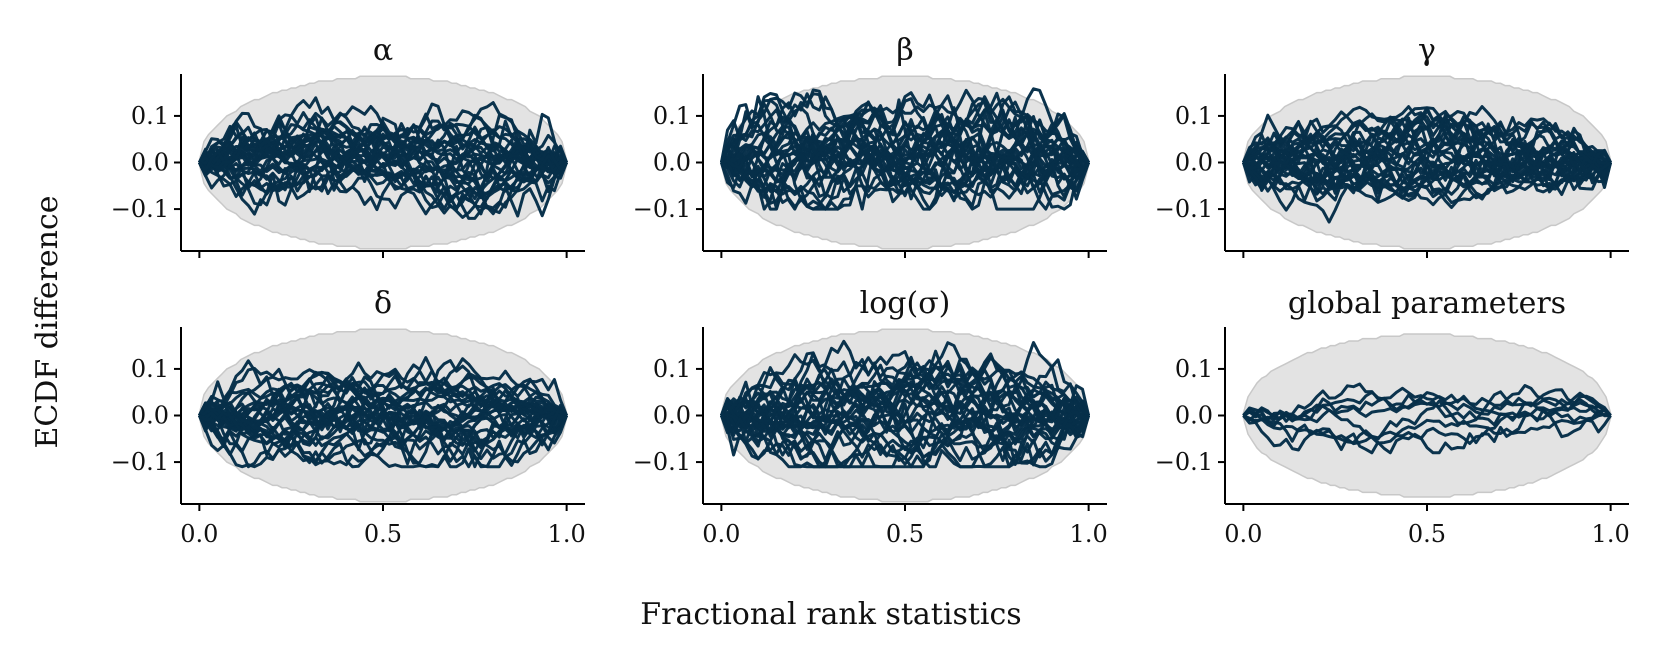 This screenshot has height=646, width=1661. I want to click on subplot-title: γ, so click(1427, 50).